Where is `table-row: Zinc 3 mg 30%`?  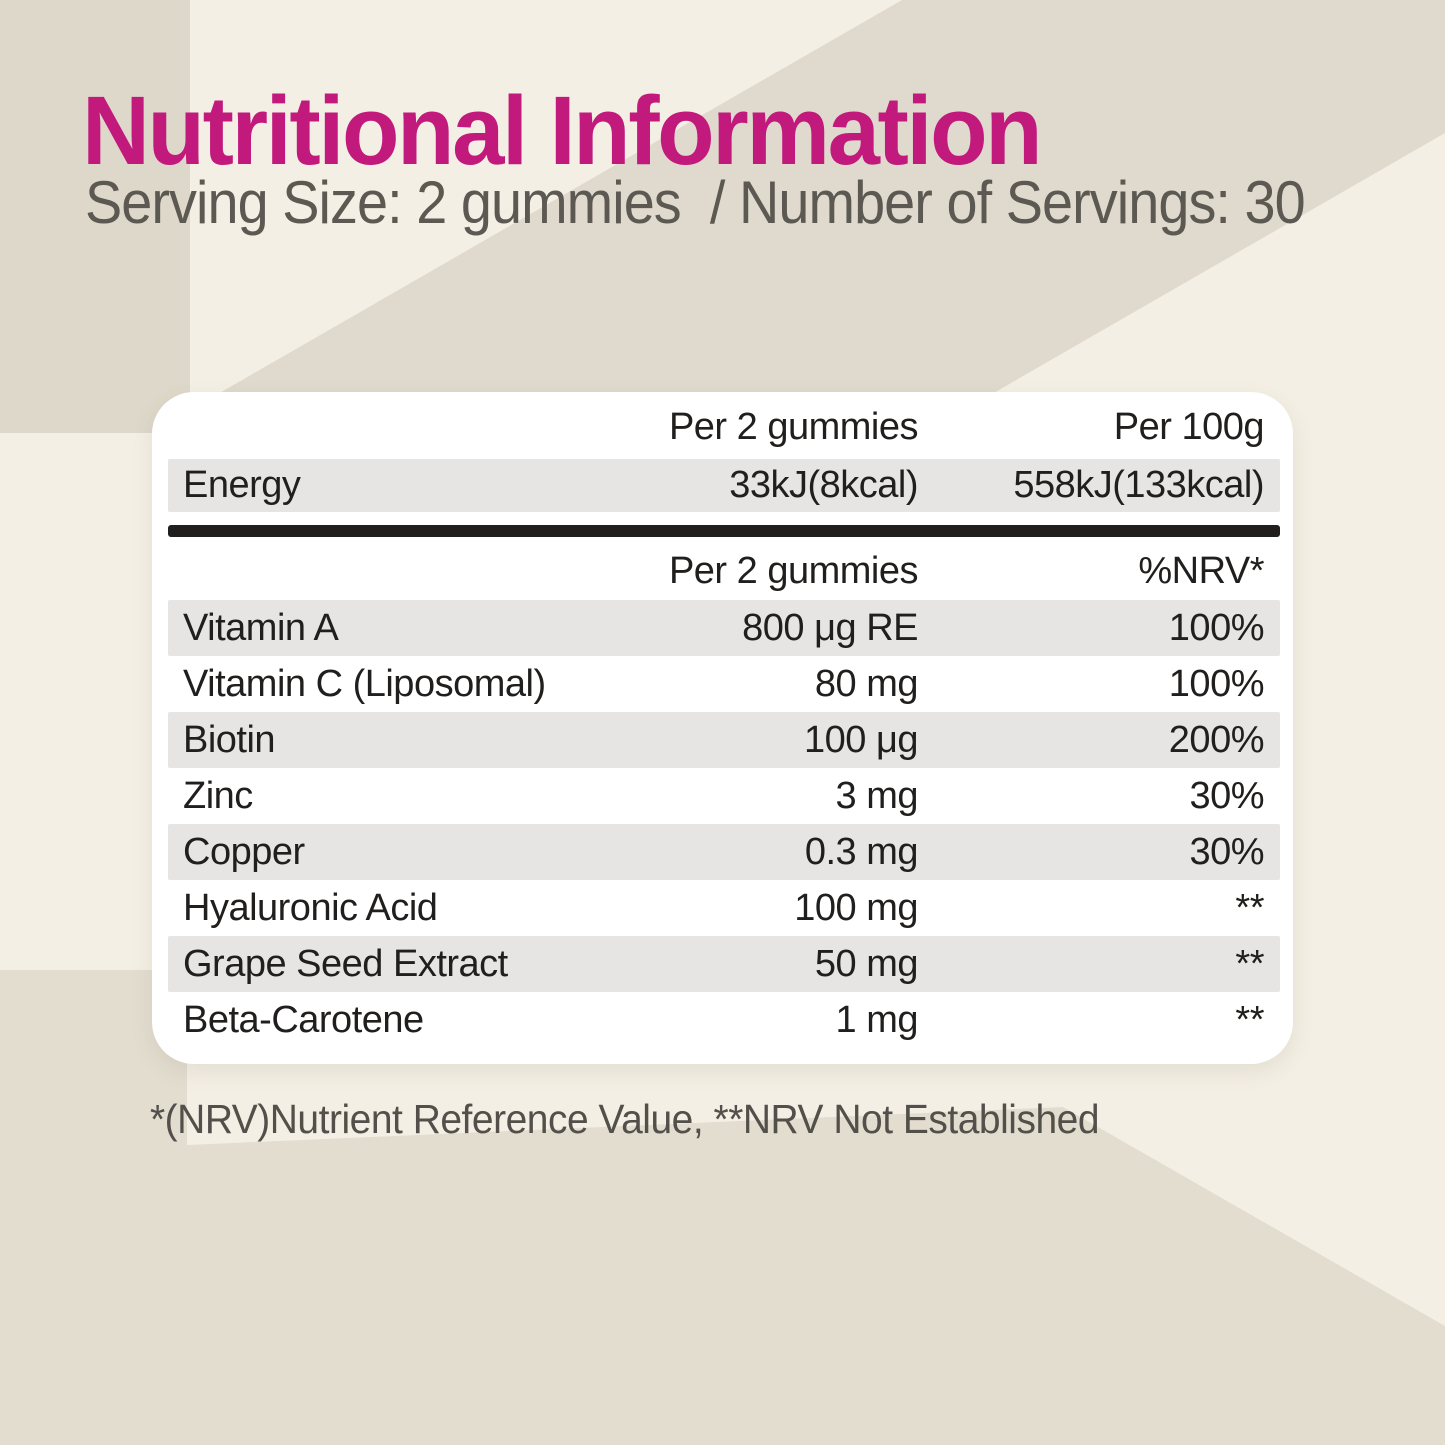 table-row: Zinc 3 mg 30% is located at coordinates (724, 796).